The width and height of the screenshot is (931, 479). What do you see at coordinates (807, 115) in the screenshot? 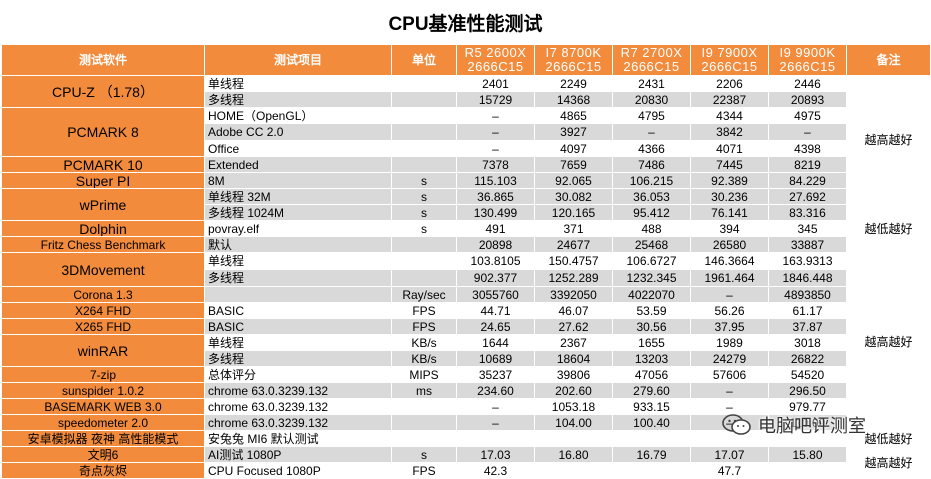
I see `value-cell: 4975` at bounding box center [807, 115].